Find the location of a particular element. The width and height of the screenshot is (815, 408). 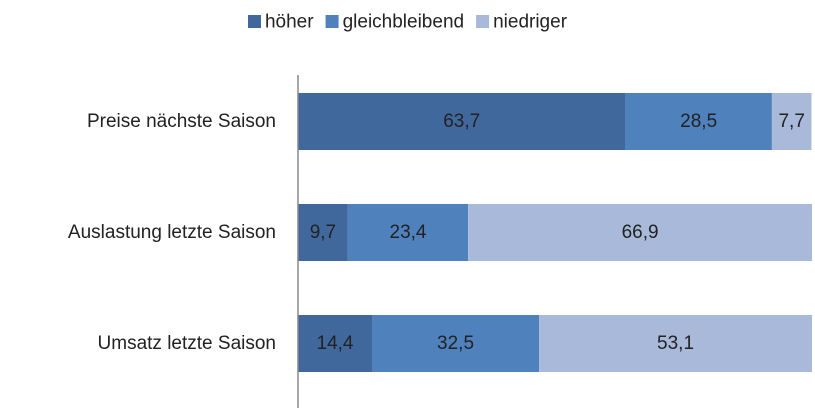

bar-value-label: 66,9 is located at coordinates (640, 232).